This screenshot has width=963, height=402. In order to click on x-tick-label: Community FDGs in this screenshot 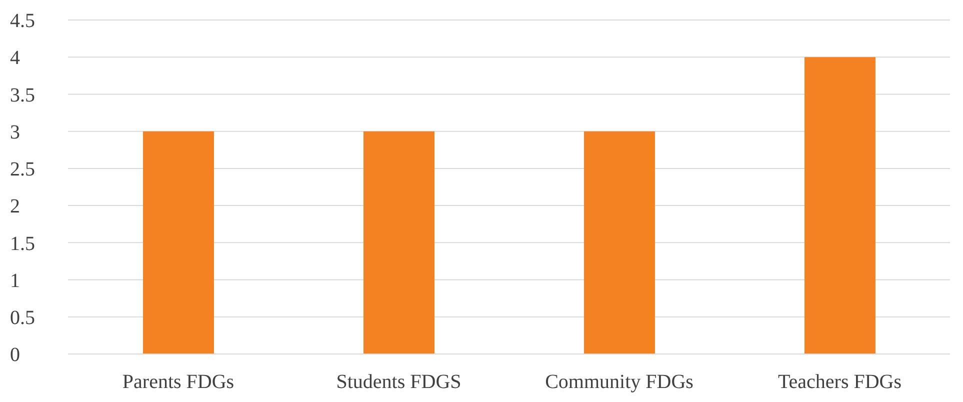, I will do `click(619, 382)`.